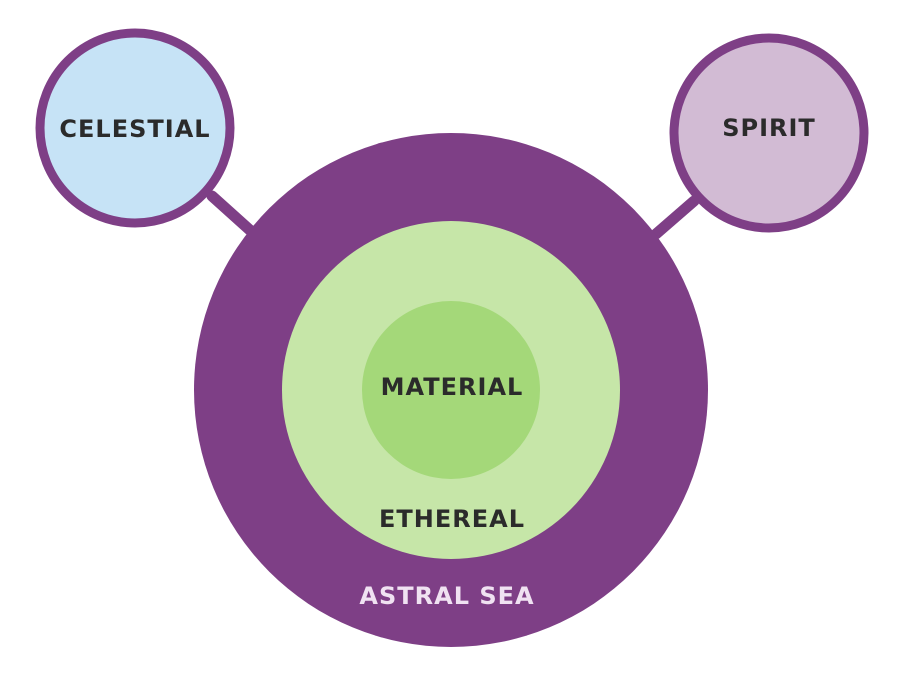  What do you see at coordinates (452, 387) in the screenshot?
I see `material-label: MATERIAL` at bounding box center [452, 387].